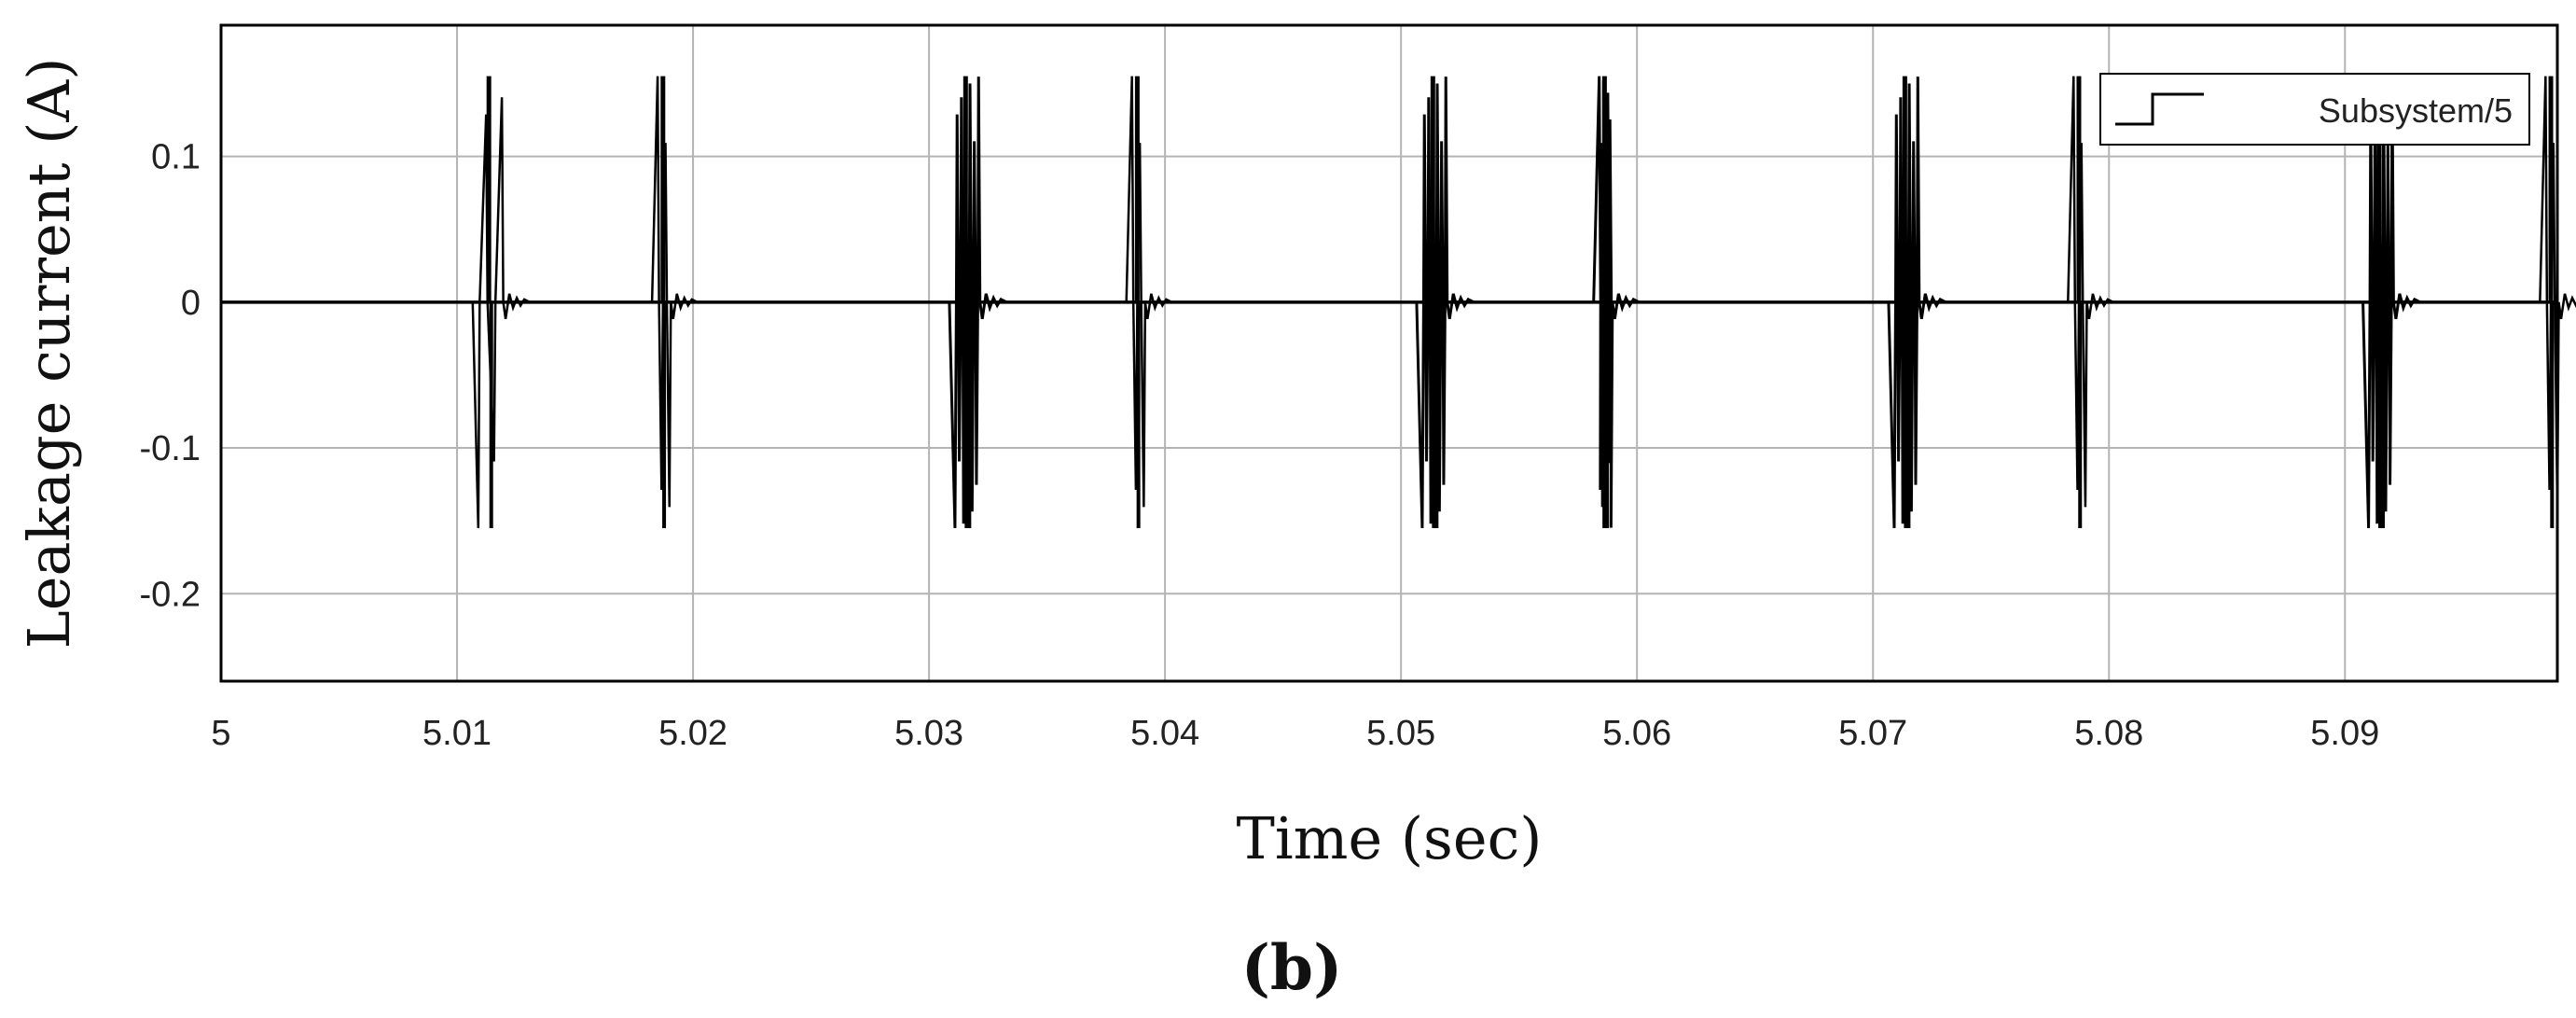 The height and width of the screenshot is (1018, 2576). Describe the element at coordinates (692, 733) in the screenshot. I see `x-tick-label: 5.02` at that location.